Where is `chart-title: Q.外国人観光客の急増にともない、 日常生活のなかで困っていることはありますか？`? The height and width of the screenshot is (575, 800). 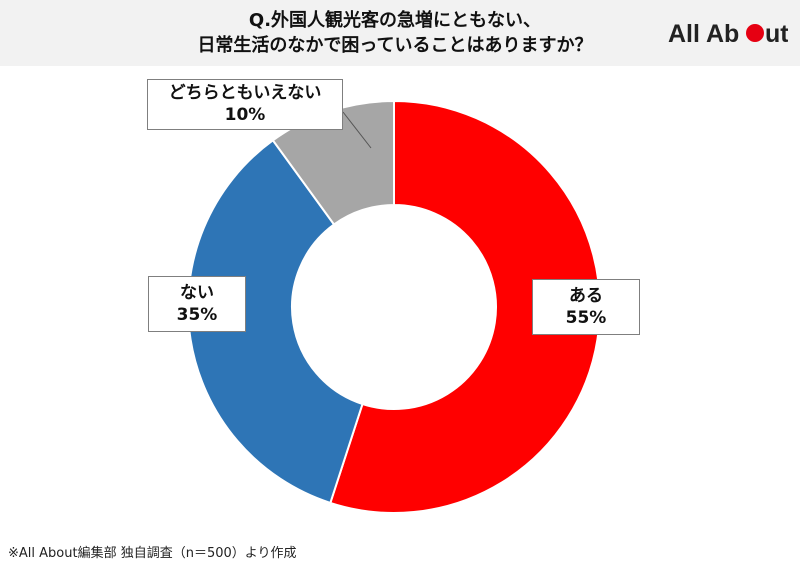
chart-title: Q.外国人観光客の急増にともない、 日常生活のなかで困っていることはありますか？ is located at coordinates (395, 33).